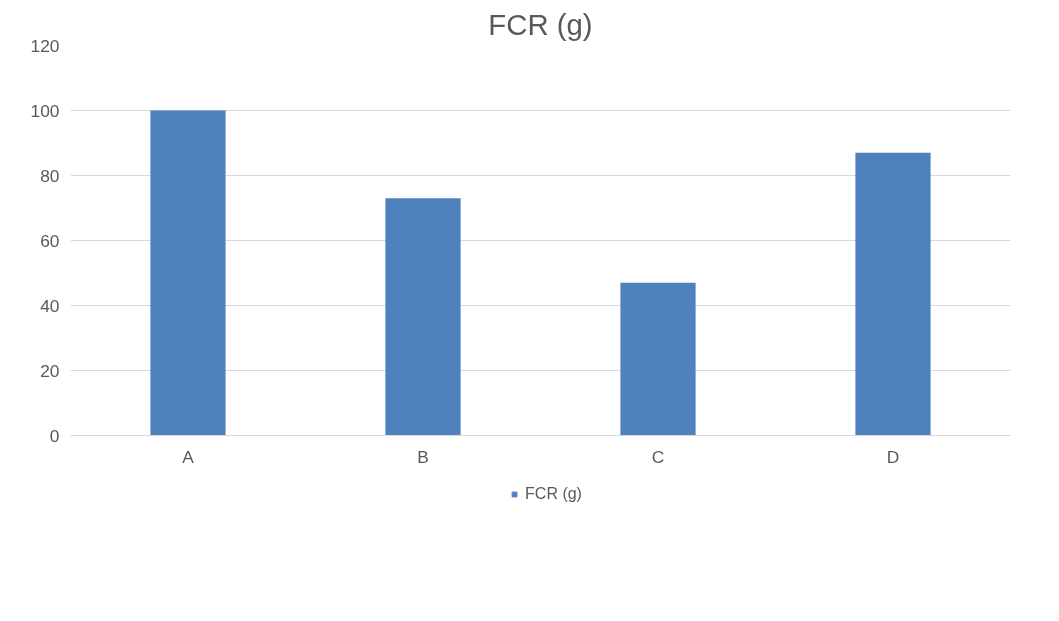  Describe the element at coordinates (50, 305) in the screenshot. I see `y-tick-label: 40` at that location.